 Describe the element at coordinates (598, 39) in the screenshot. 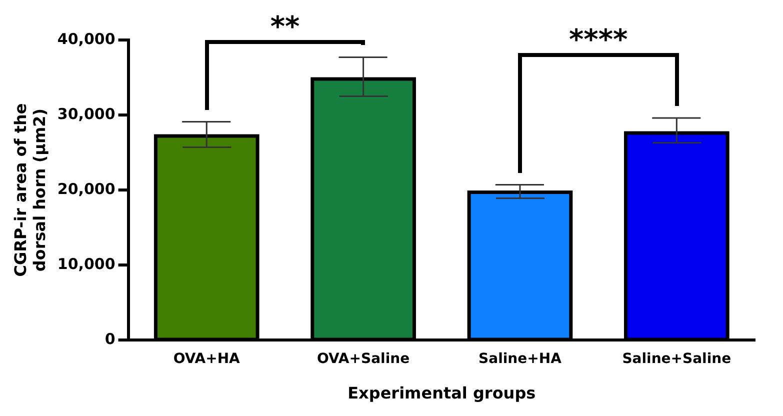

I see `annotation: ****` at that location.